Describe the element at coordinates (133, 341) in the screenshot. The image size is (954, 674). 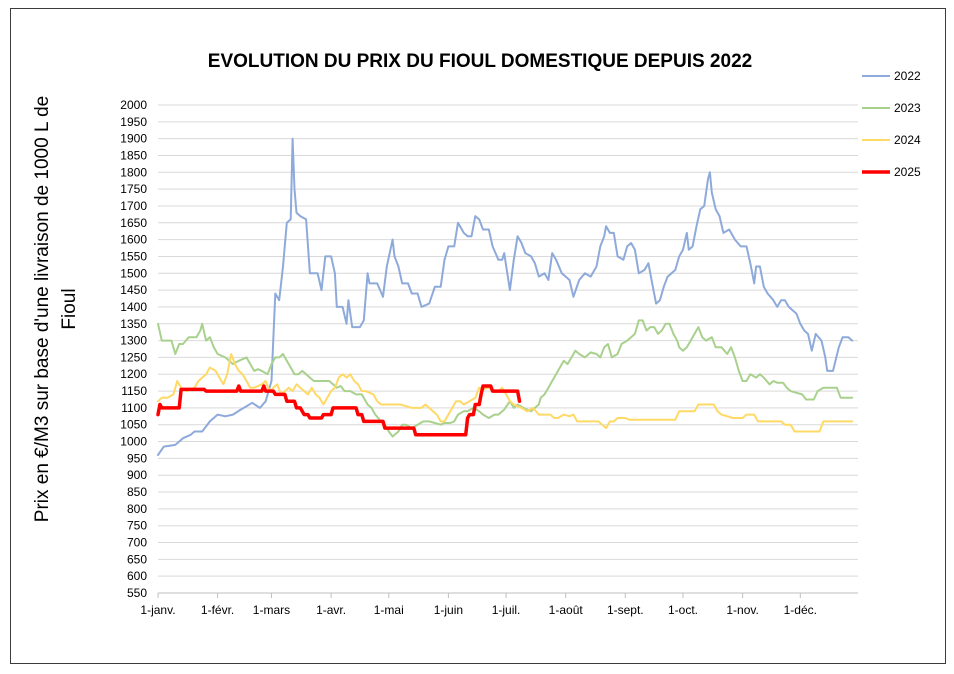
I see `y-tick-label: 1300` at that location.